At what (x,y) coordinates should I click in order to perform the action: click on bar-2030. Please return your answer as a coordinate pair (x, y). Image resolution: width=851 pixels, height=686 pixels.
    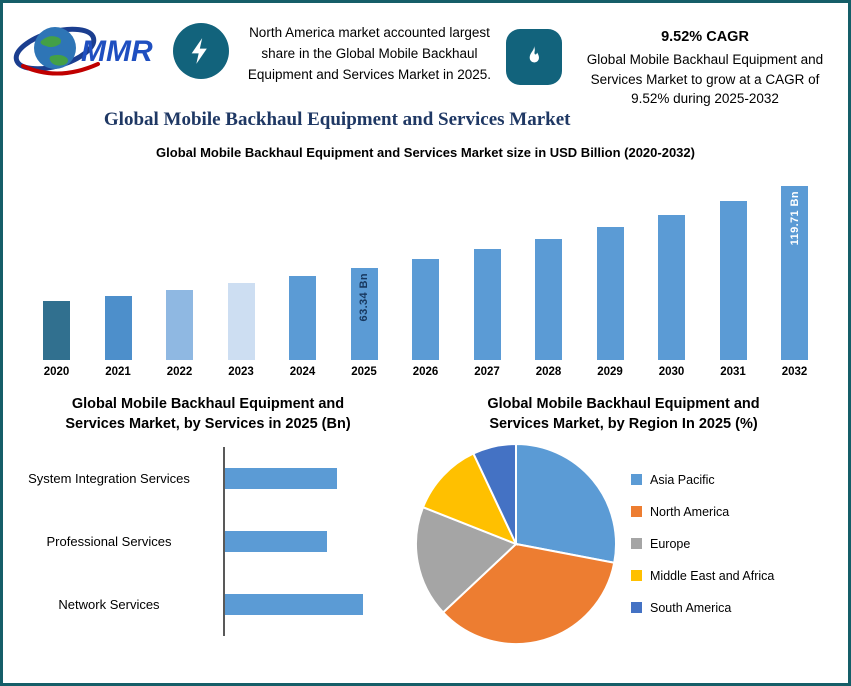
    Looking at the image, I should click on (671, 288).